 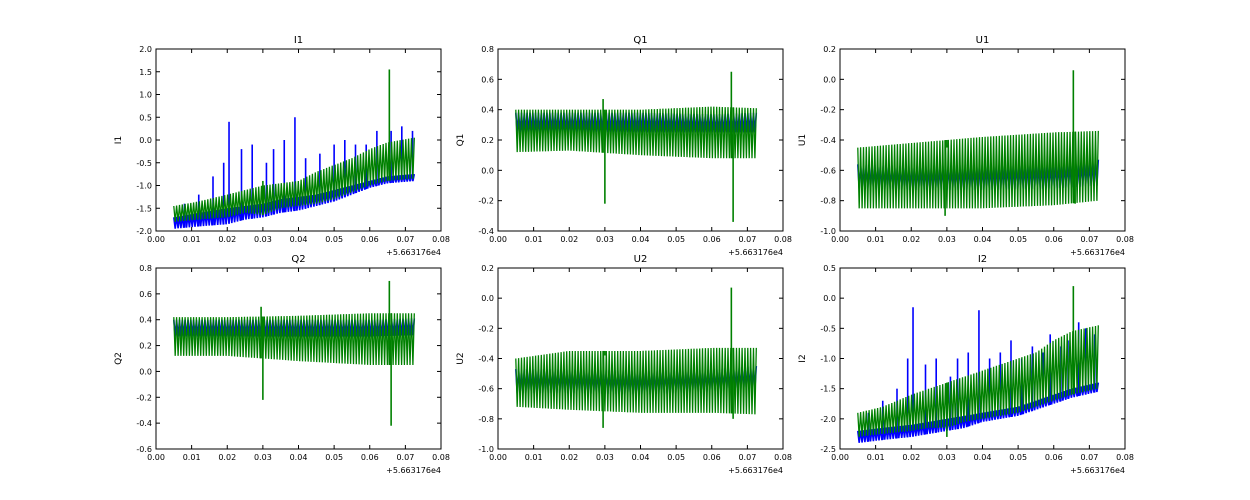 I want to click on y-tick-label: -1.5, so click(x=144, y=208).